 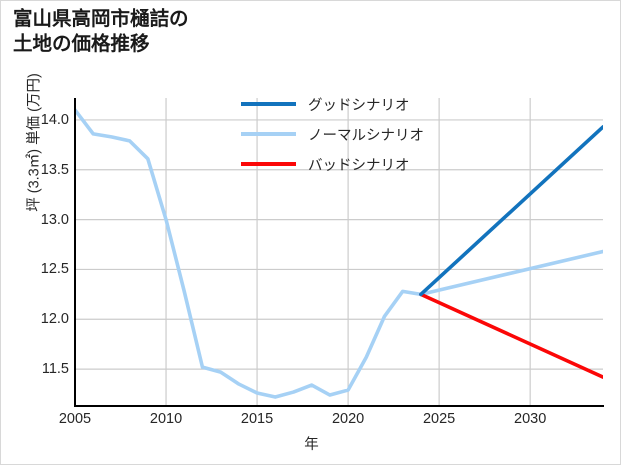 I want to click on legend-item-good: グッドシナリオ, so click(x=332, y=104).